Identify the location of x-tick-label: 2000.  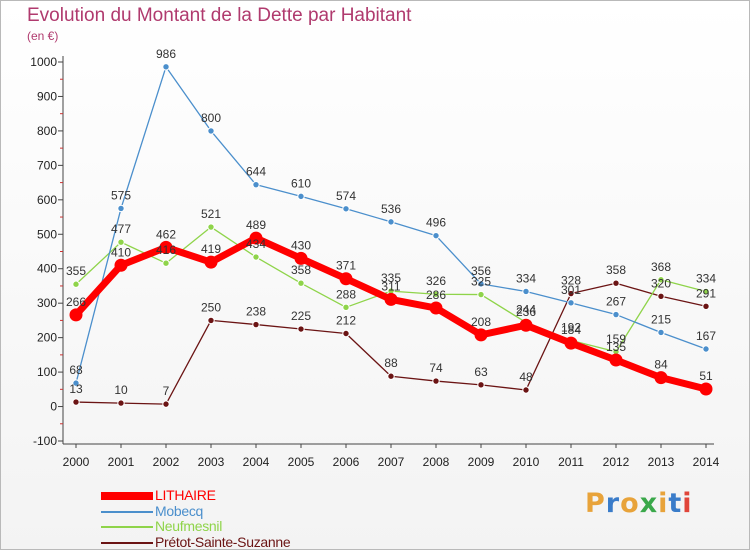
(76, 462).